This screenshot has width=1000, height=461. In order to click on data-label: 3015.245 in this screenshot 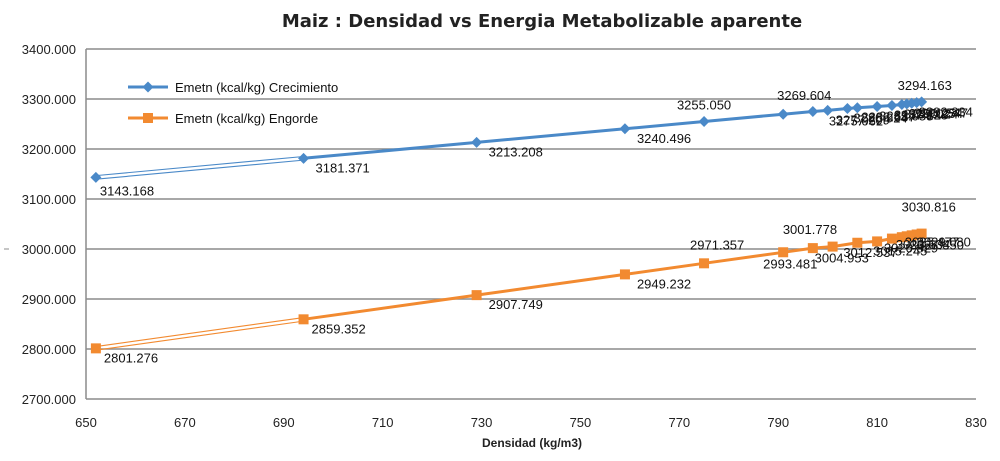, I will do `click(900, 250)`.